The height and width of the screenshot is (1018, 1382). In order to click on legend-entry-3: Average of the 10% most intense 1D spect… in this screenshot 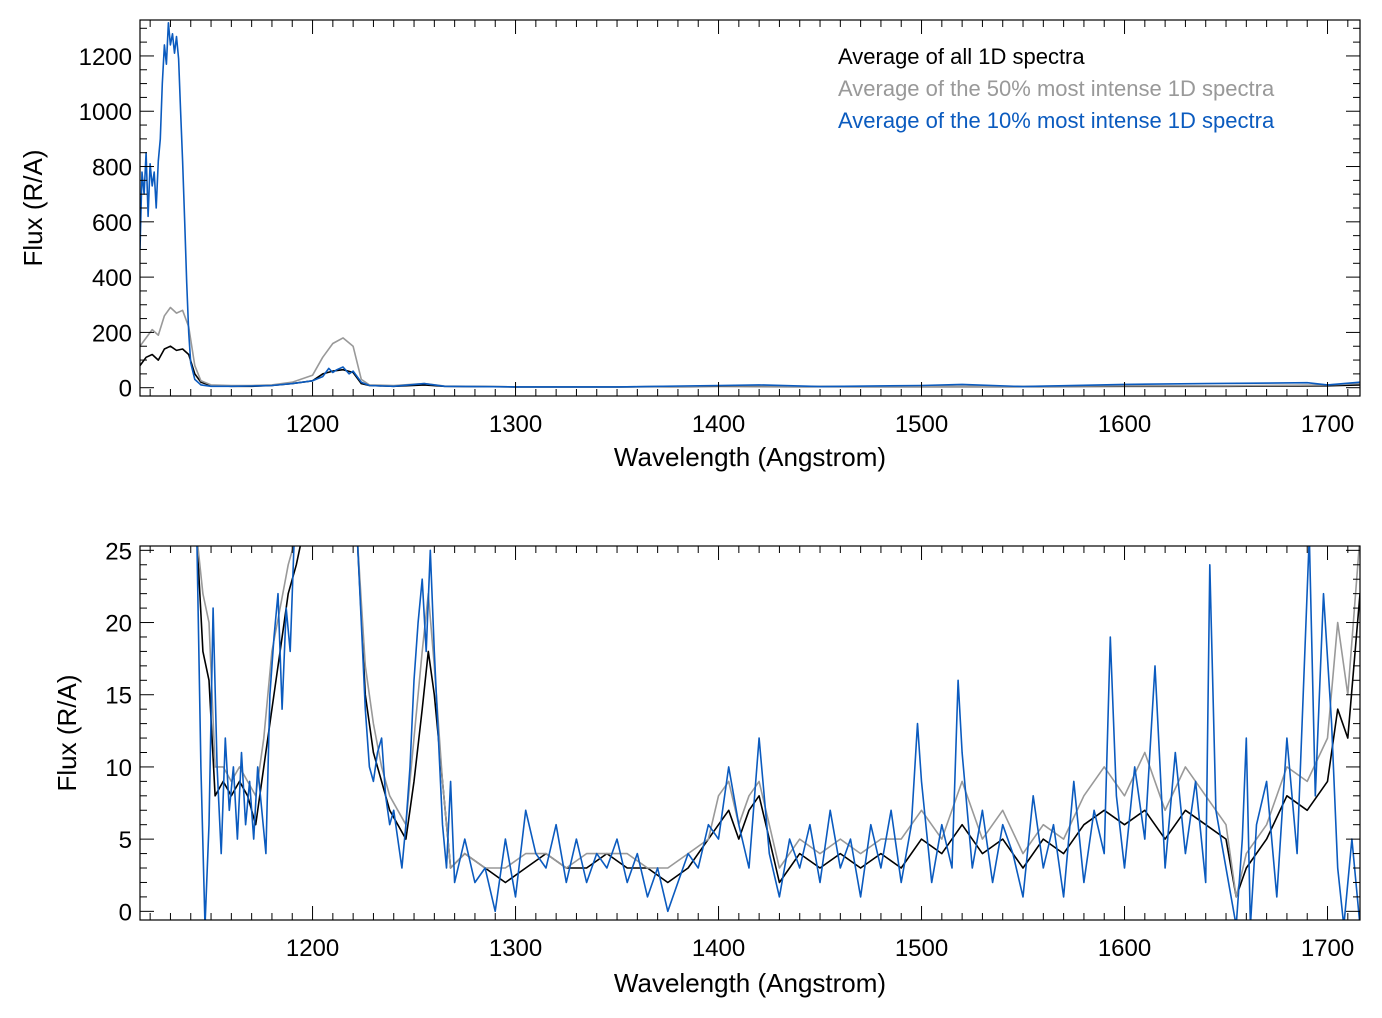, I will do `click(1056, 120)`.